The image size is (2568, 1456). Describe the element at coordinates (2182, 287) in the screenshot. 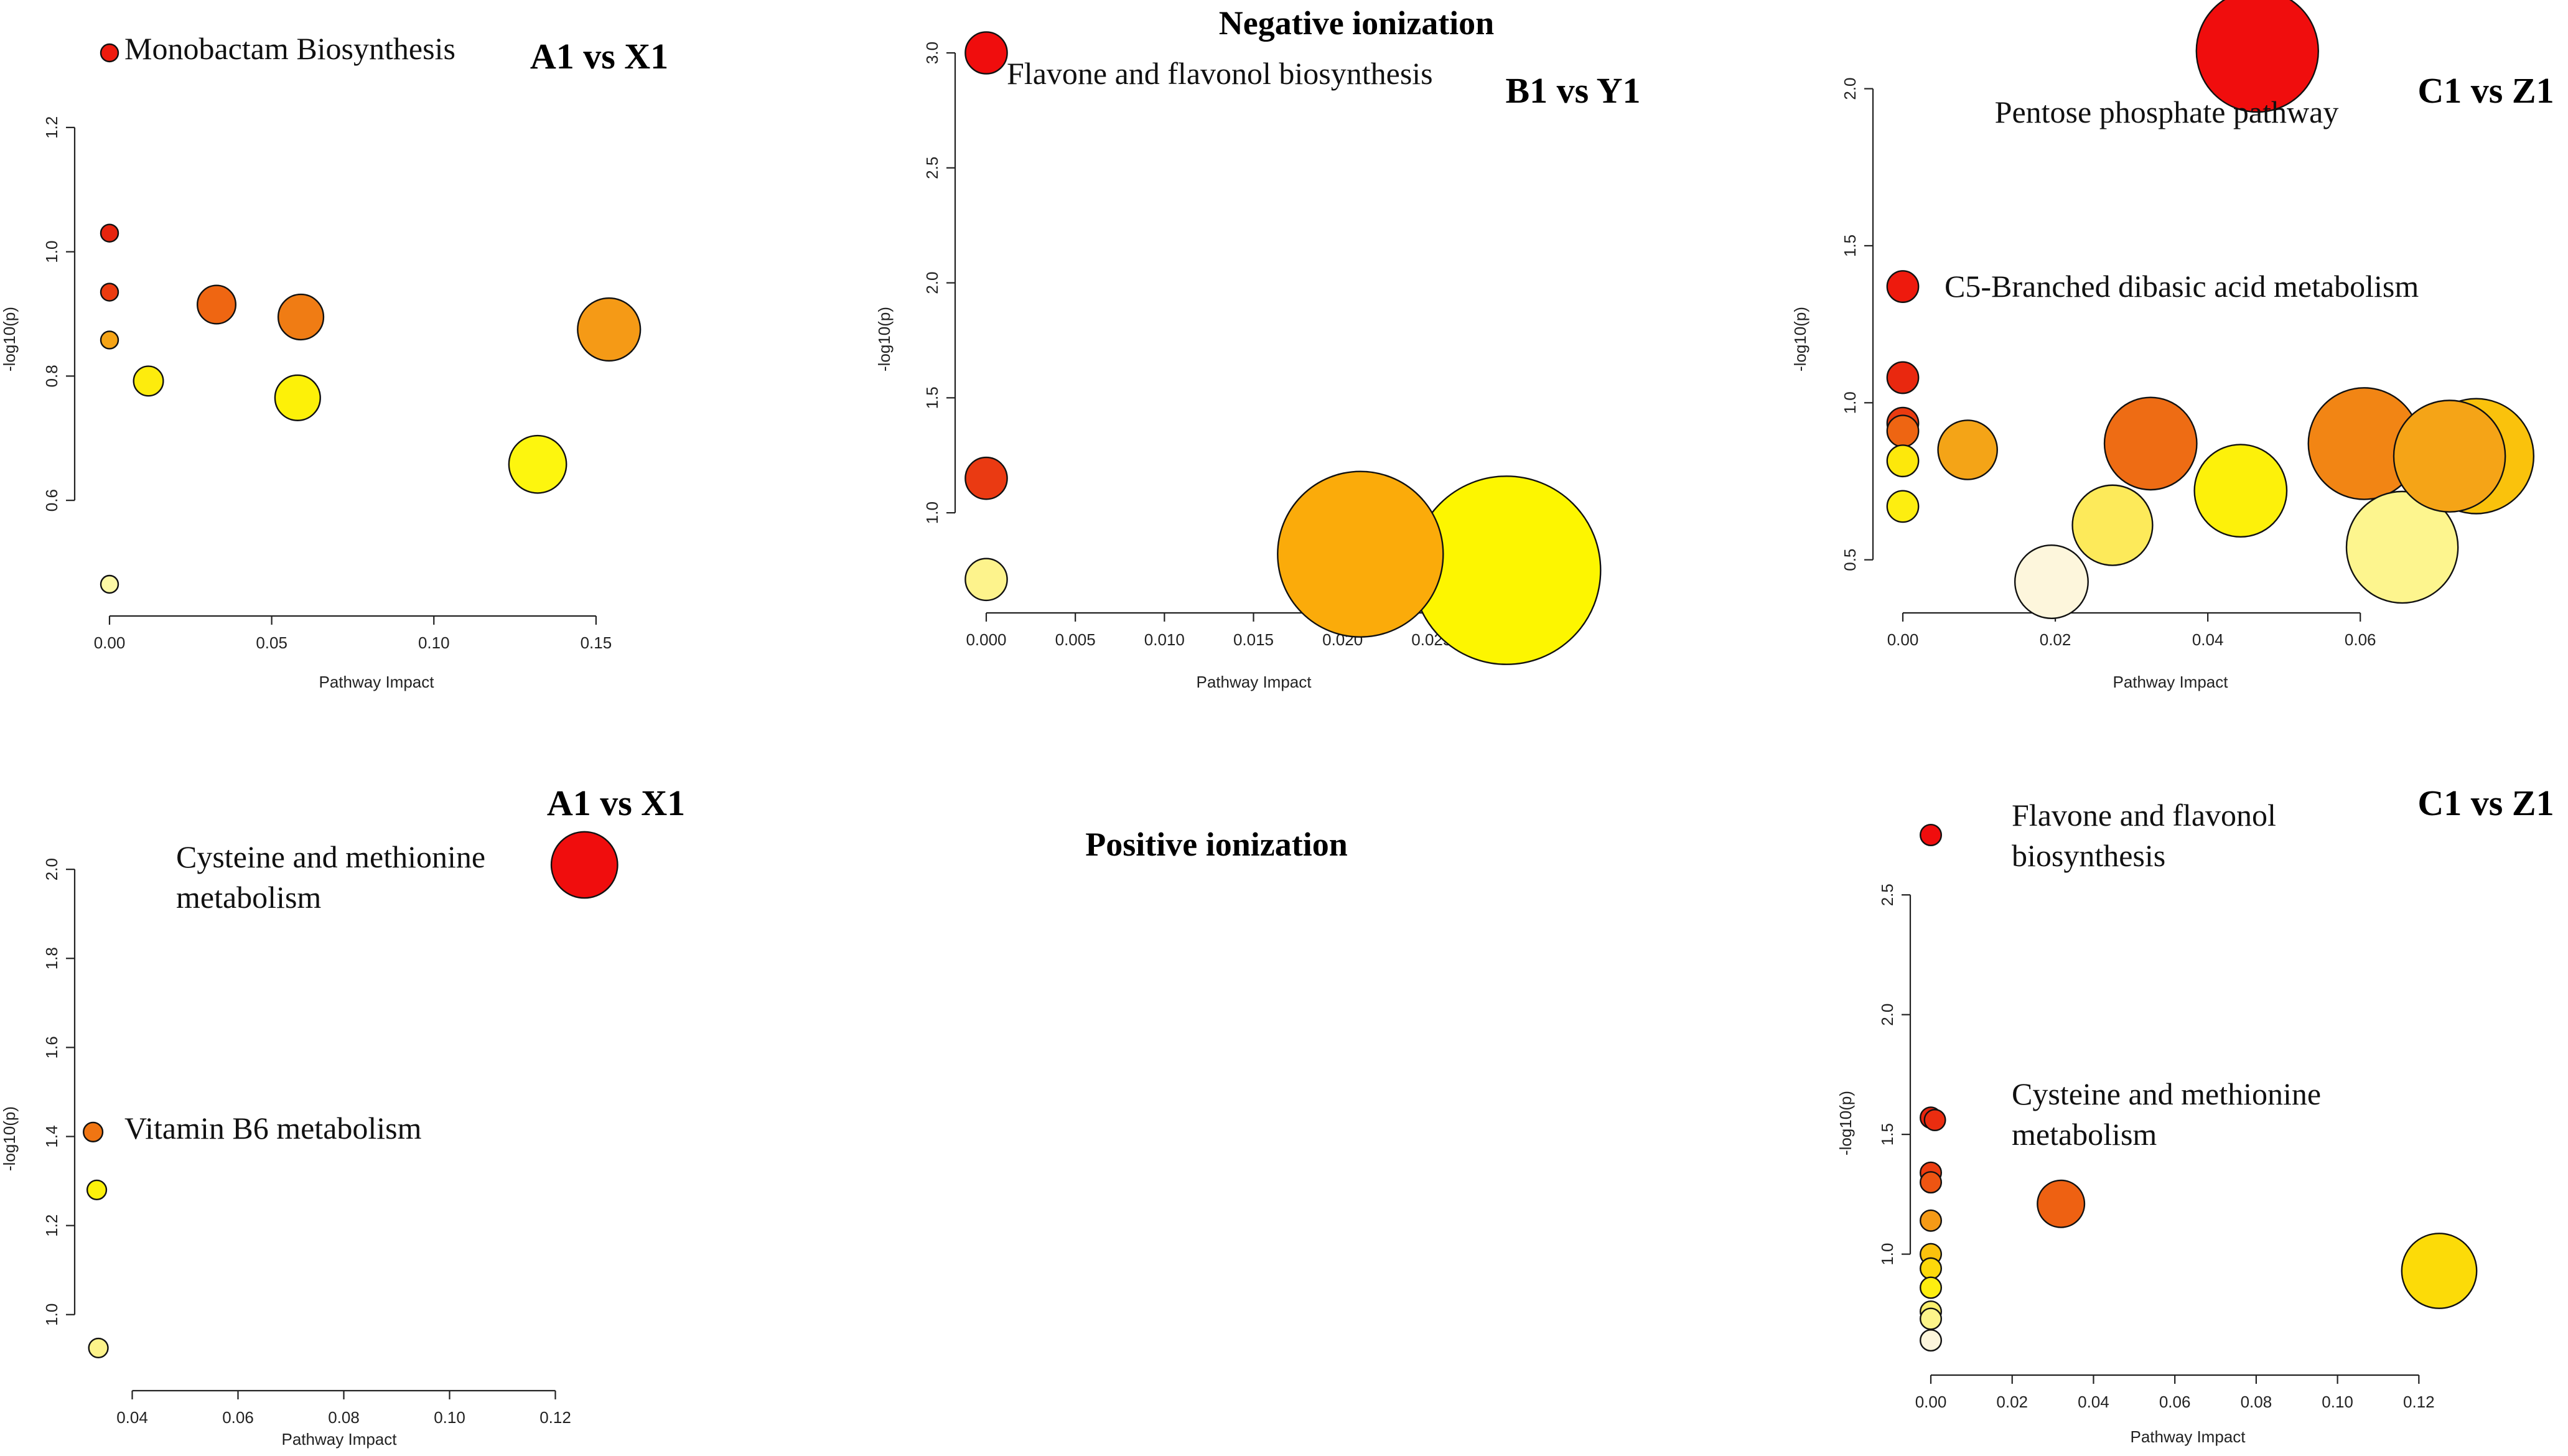

I see `pathway-annotation: C5-Branched dibasic acid metabolism` at that location.